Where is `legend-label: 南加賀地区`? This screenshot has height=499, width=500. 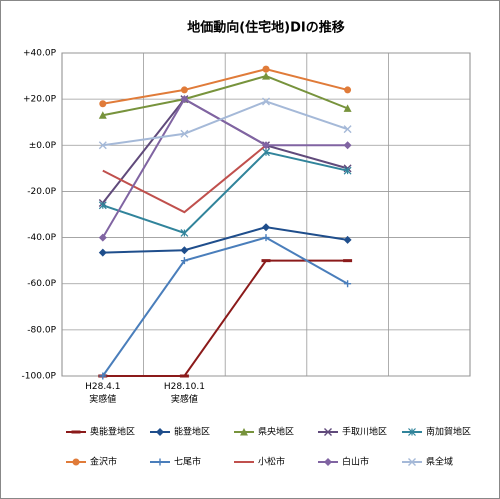 legend-label: 南加賀地区 is located at coordinates (448, 432).